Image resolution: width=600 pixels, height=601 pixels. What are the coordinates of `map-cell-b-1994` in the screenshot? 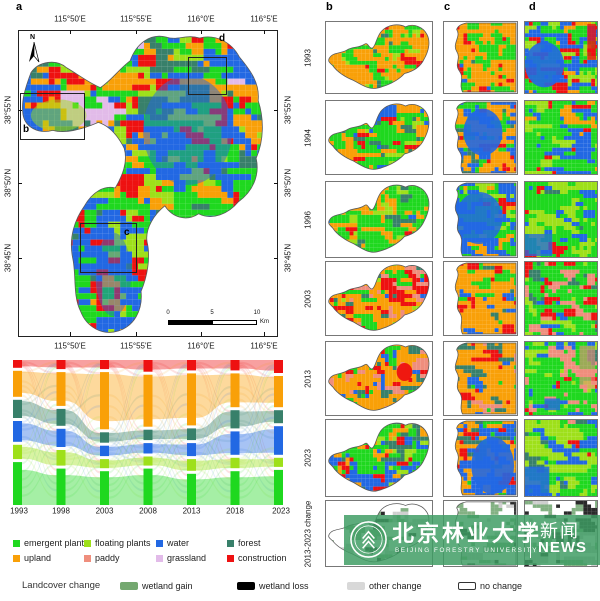 It's located at (379, 137).